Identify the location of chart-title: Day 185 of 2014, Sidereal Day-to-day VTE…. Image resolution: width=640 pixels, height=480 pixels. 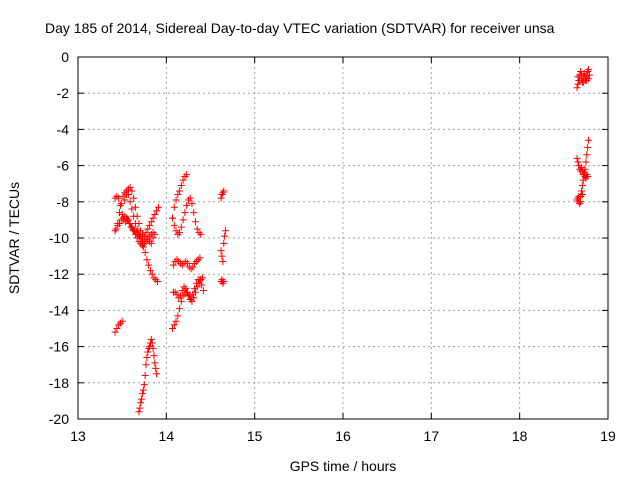
(300, 28).